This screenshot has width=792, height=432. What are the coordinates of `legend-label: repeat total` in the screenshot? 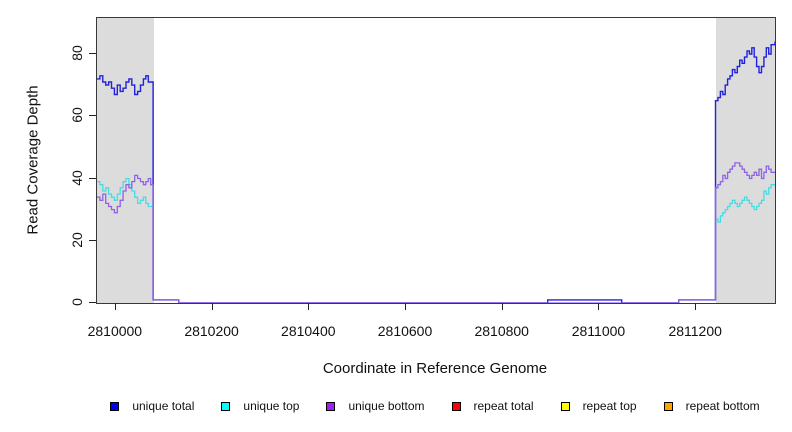 It's located at (503, 406).